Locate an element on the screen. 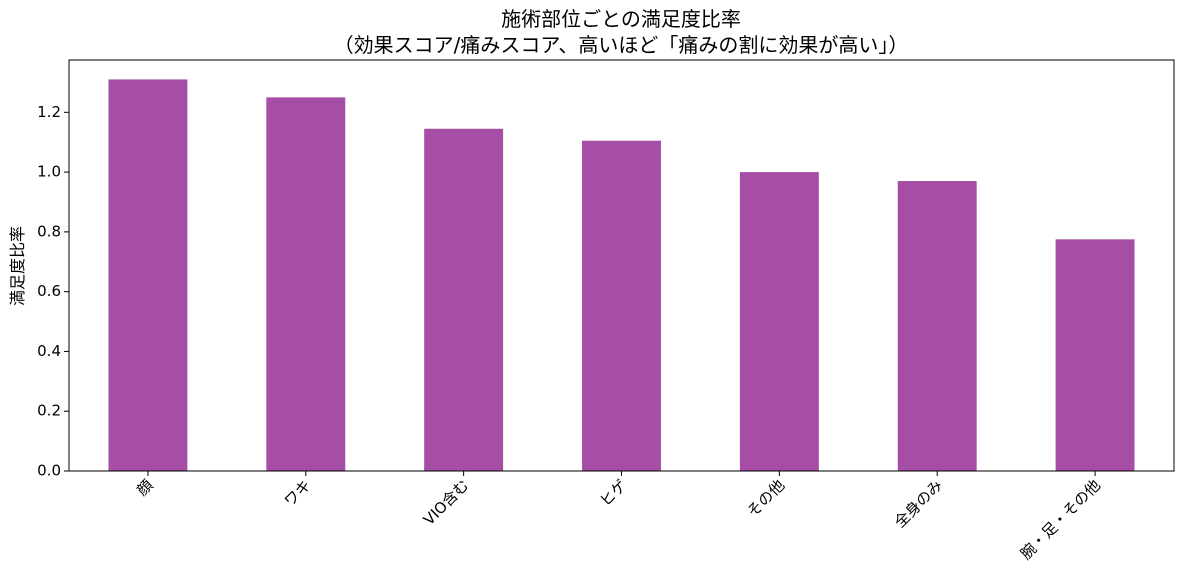  x-tick-label-2: VIO含む is located at coordinates (446, 502).